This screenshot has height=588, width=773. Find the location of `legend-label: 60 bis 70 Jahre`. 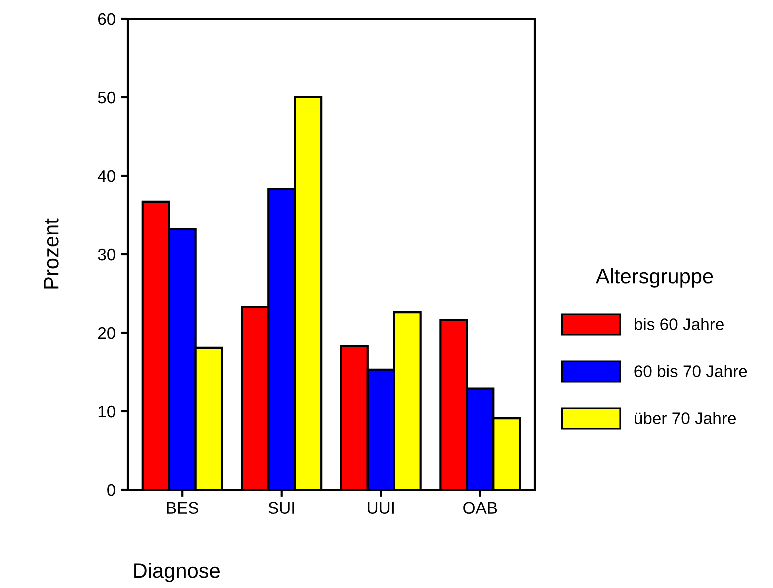

legend-label: 60 bis 70 Jahre is located at coordinates (691, 371).